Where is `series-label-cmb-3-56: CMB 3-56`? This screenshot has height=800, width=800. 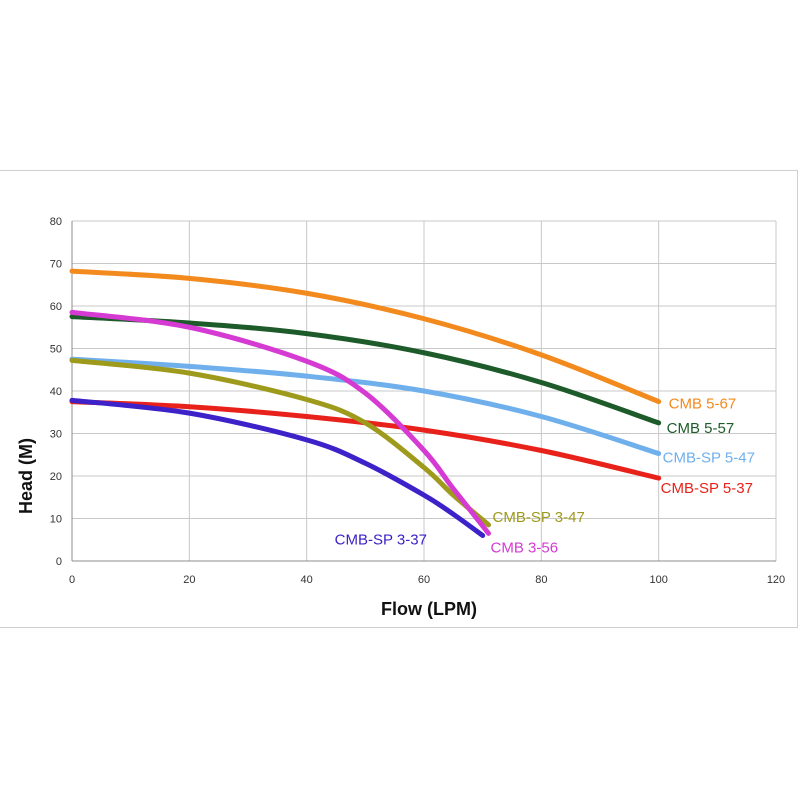 series-label-cmb-3-56: CMB 3-56 is located at coordinates (525, 547).